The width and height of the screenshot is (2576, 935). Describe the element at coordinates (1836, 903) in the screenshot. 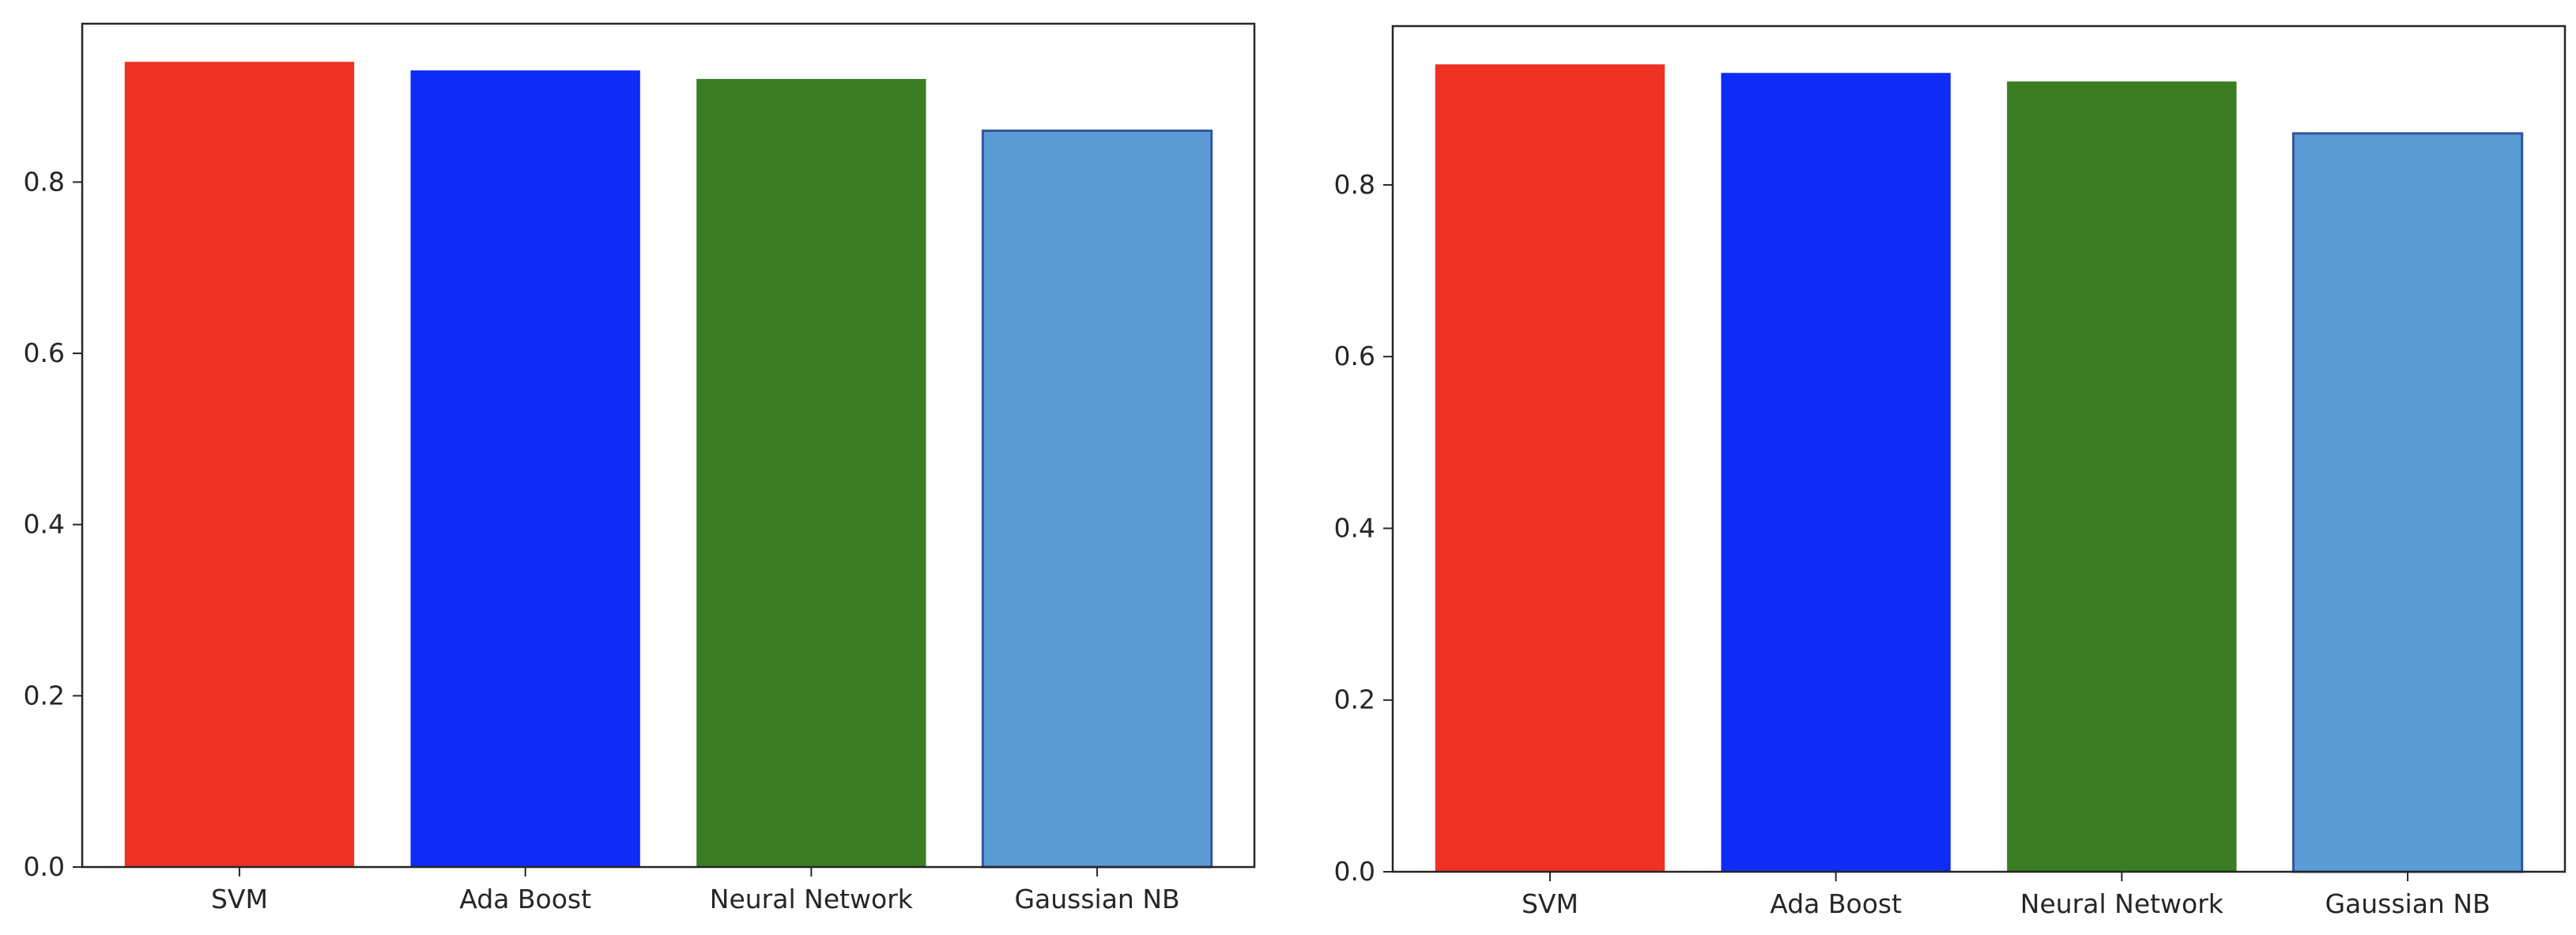

I see `chart-right-x-tick-label: Ada Boost` at that location.